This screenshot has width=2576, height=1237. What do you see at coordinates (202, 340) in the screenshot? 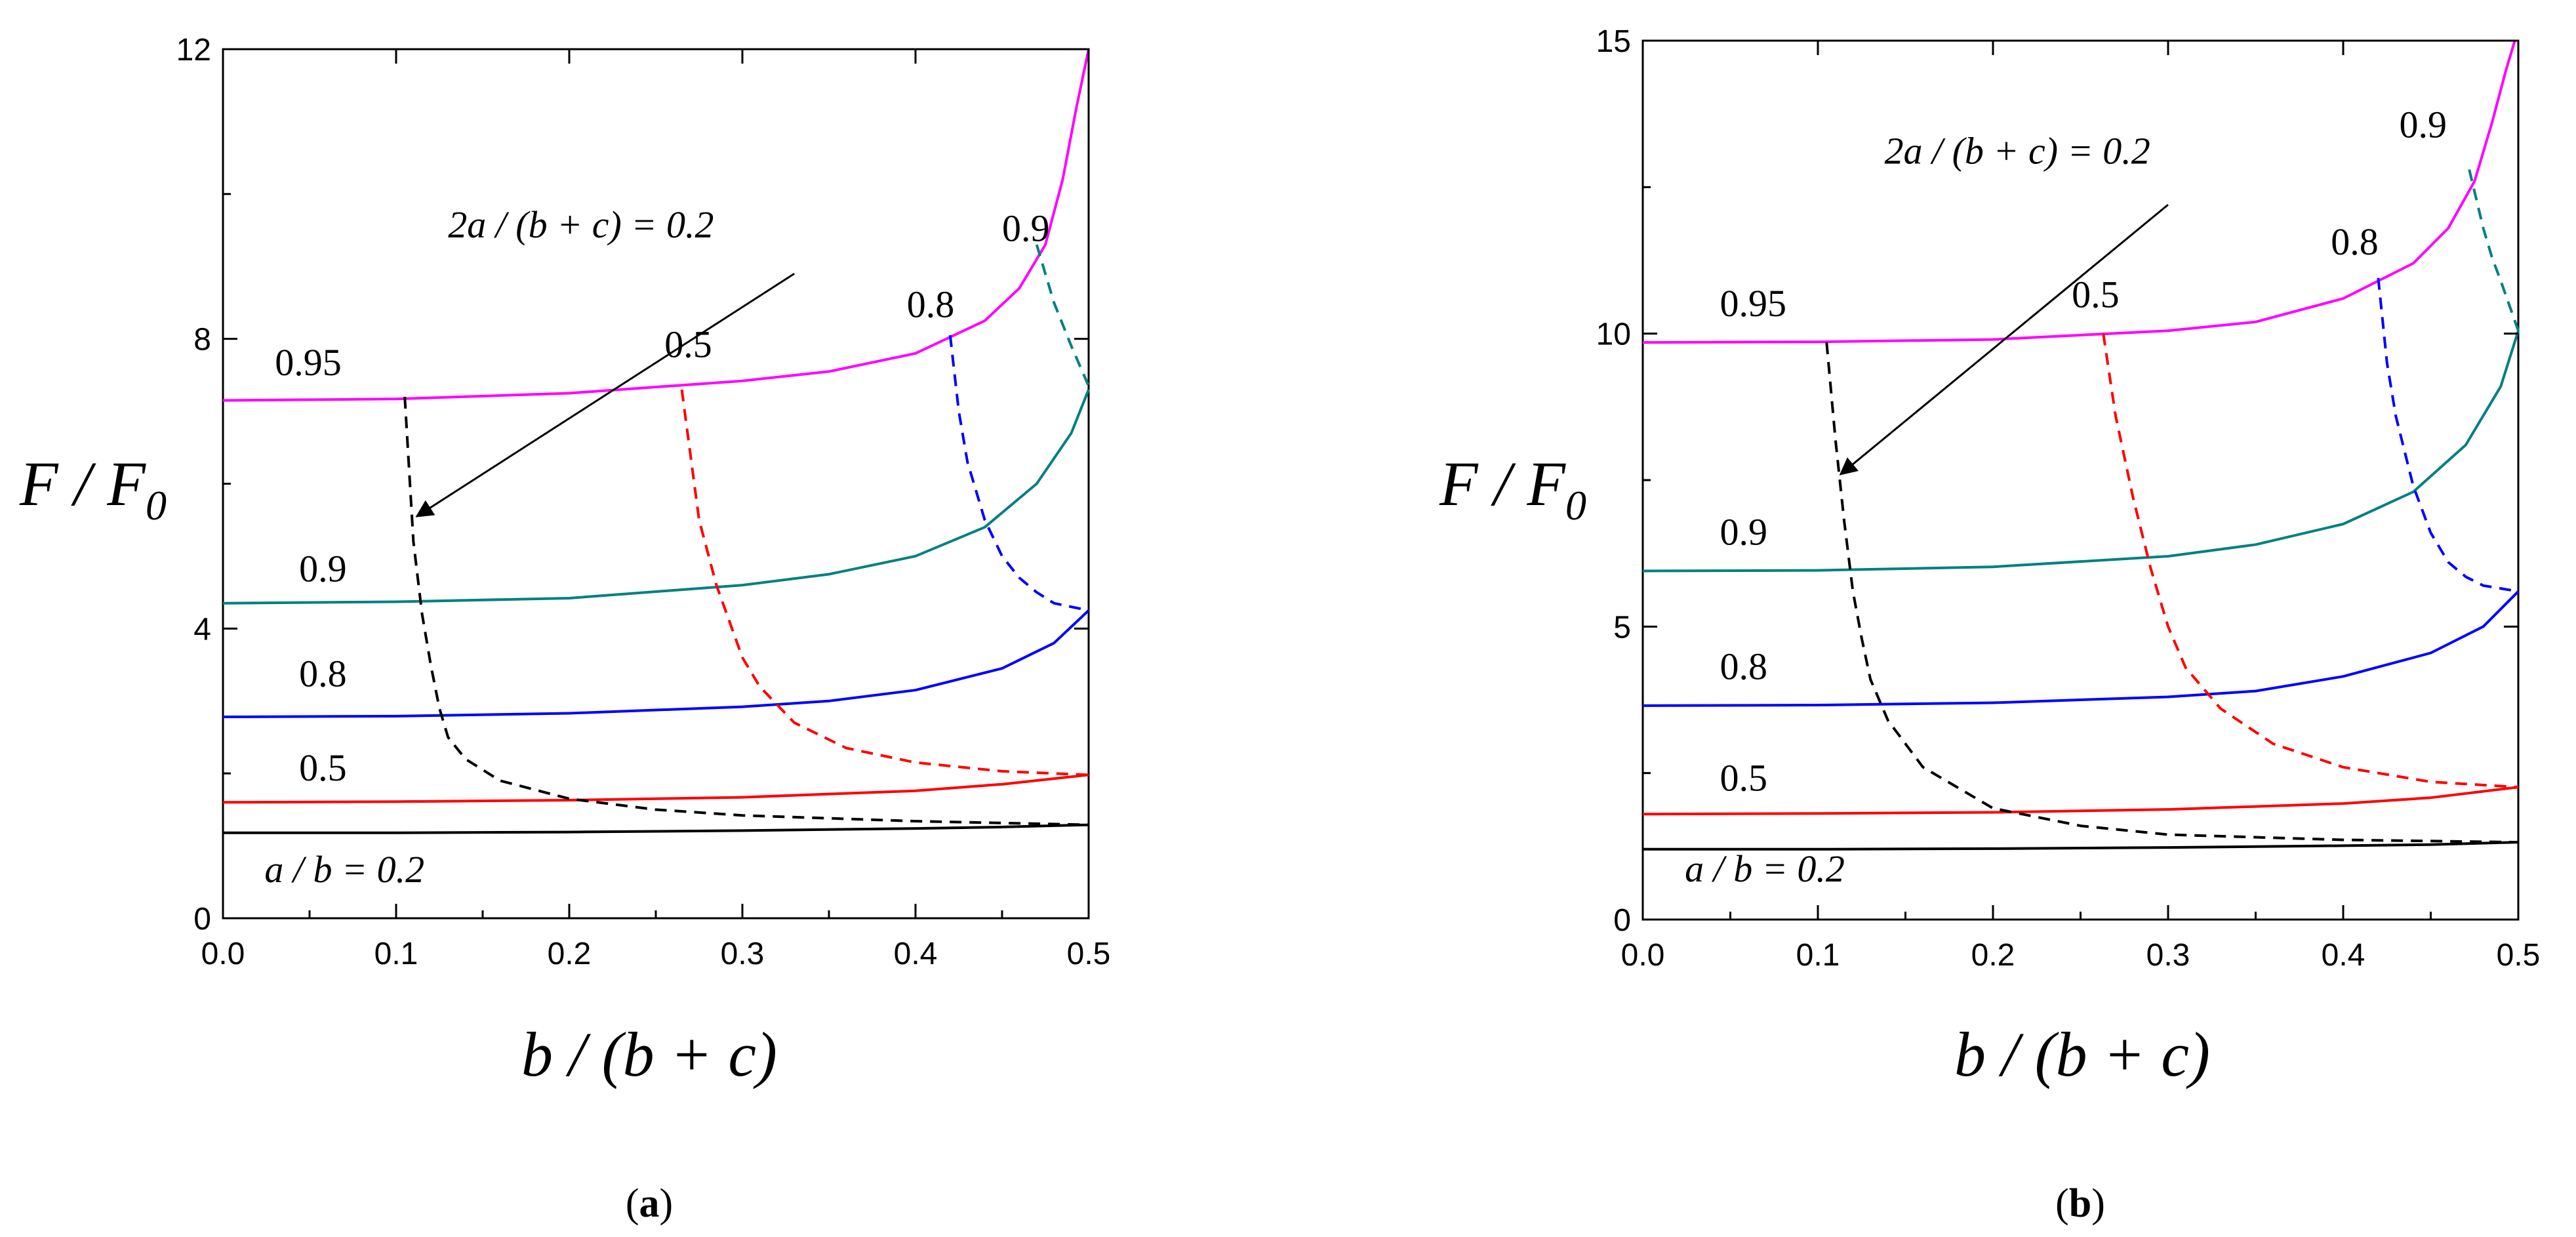
I see `y-tick-label: 8` at bounding box center [202, 340].